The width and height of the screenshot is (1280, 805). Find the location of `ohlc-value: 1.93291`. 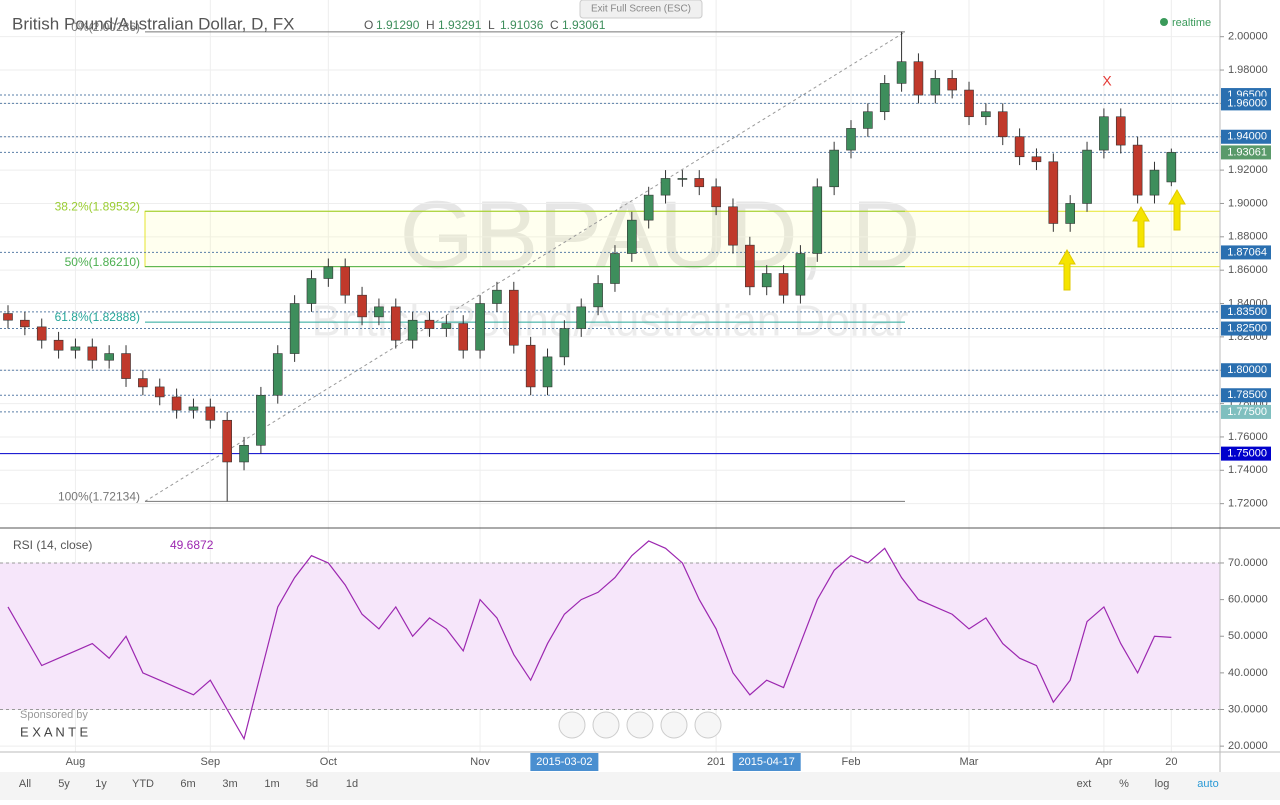

ohlc-value: 1.93291 is located at coordinates (460, 25).